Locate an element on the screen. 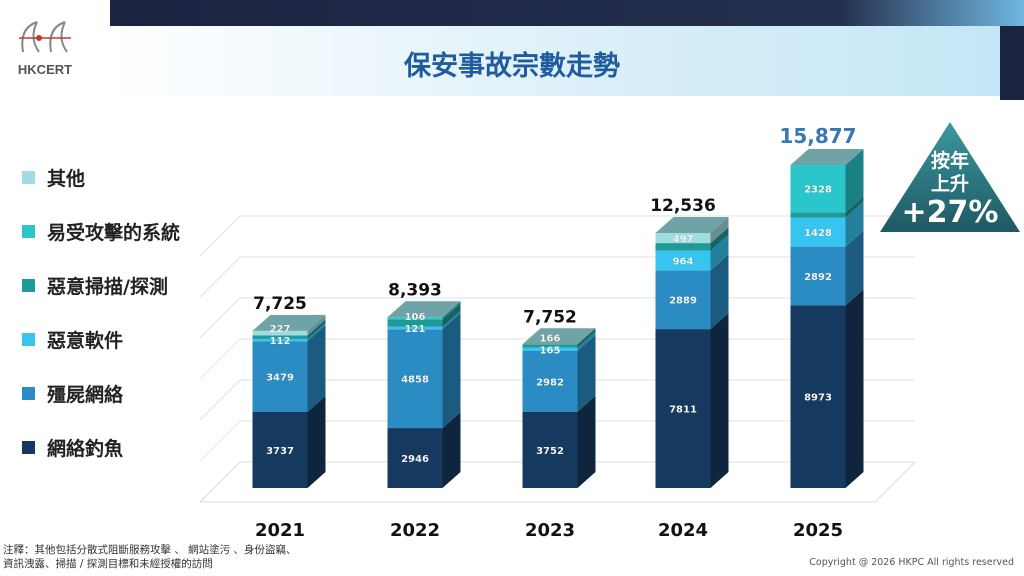 This screenshot has width=1024, height=576. chart-legend: 其他易受攻擊的系統 惡意掃描/探測 惡意軟件殭屍網絡網絡釣魚 is located at coordinates (101, 312).